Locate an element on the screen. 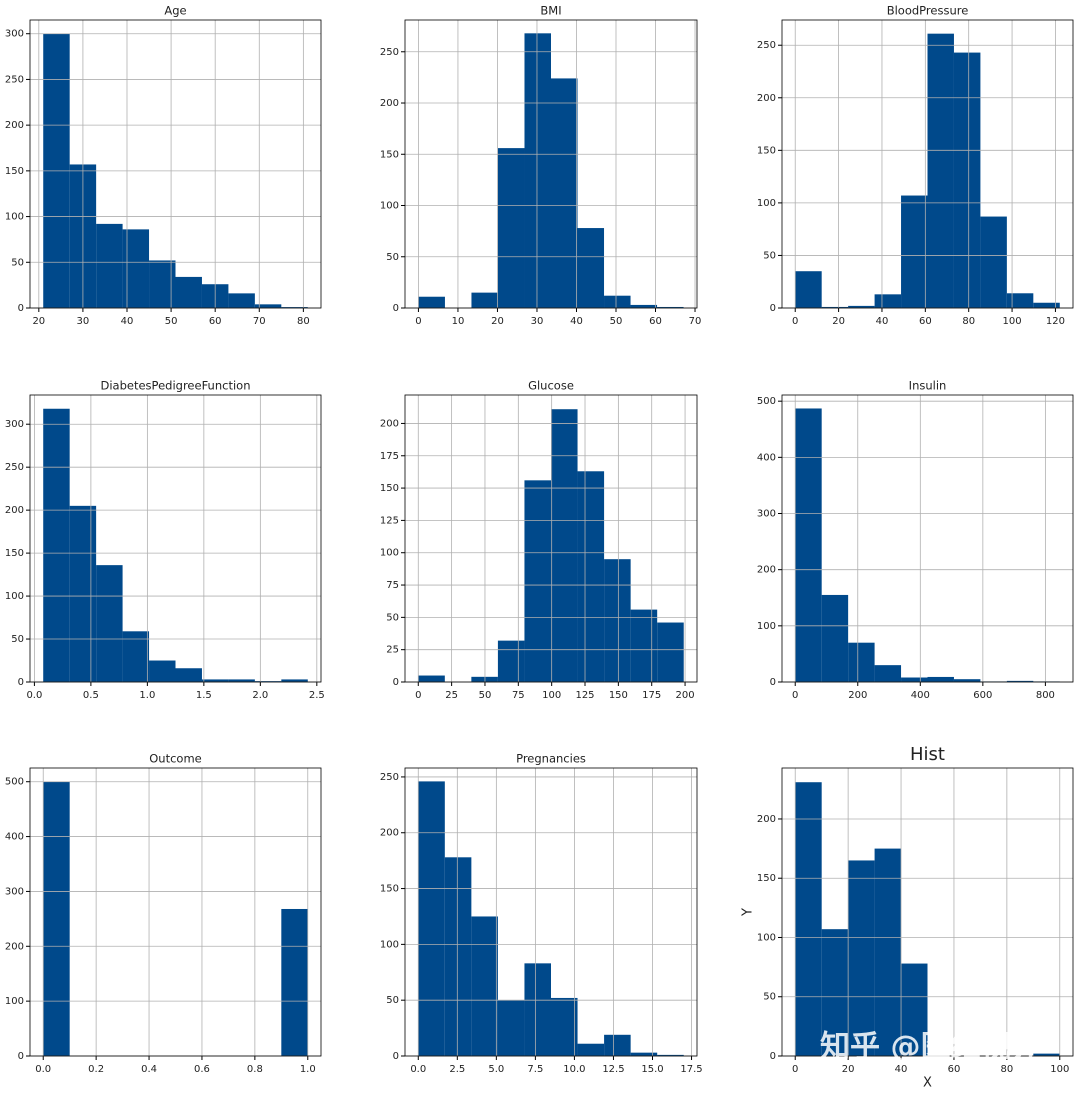  y-axis-label: Y is located at coordinates (748, 912).